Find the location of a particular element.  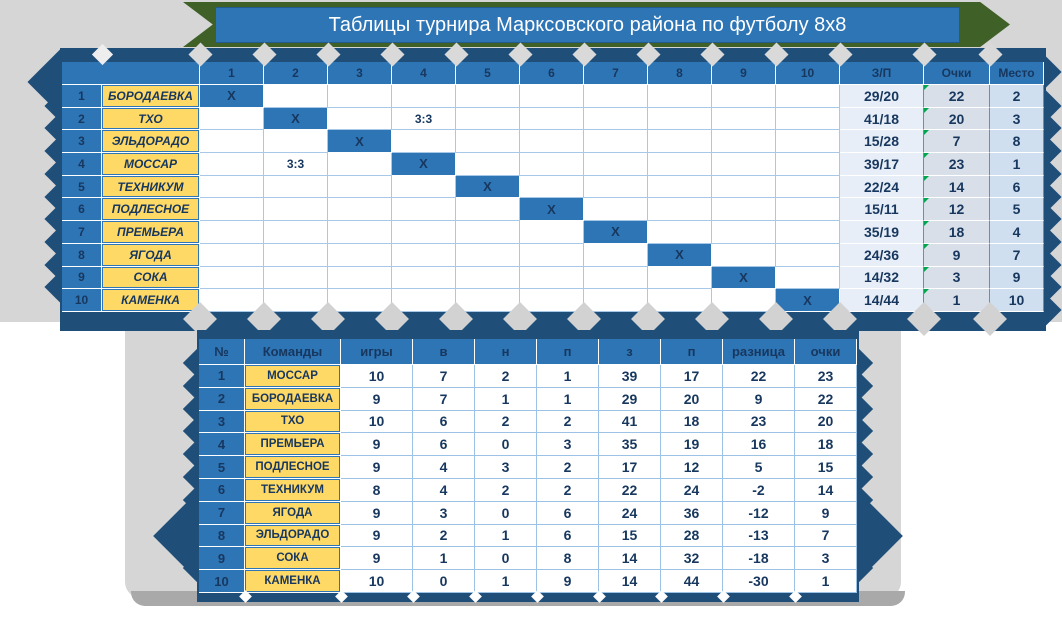

result-cell: 3:3 is located at coordinates (424, 119).